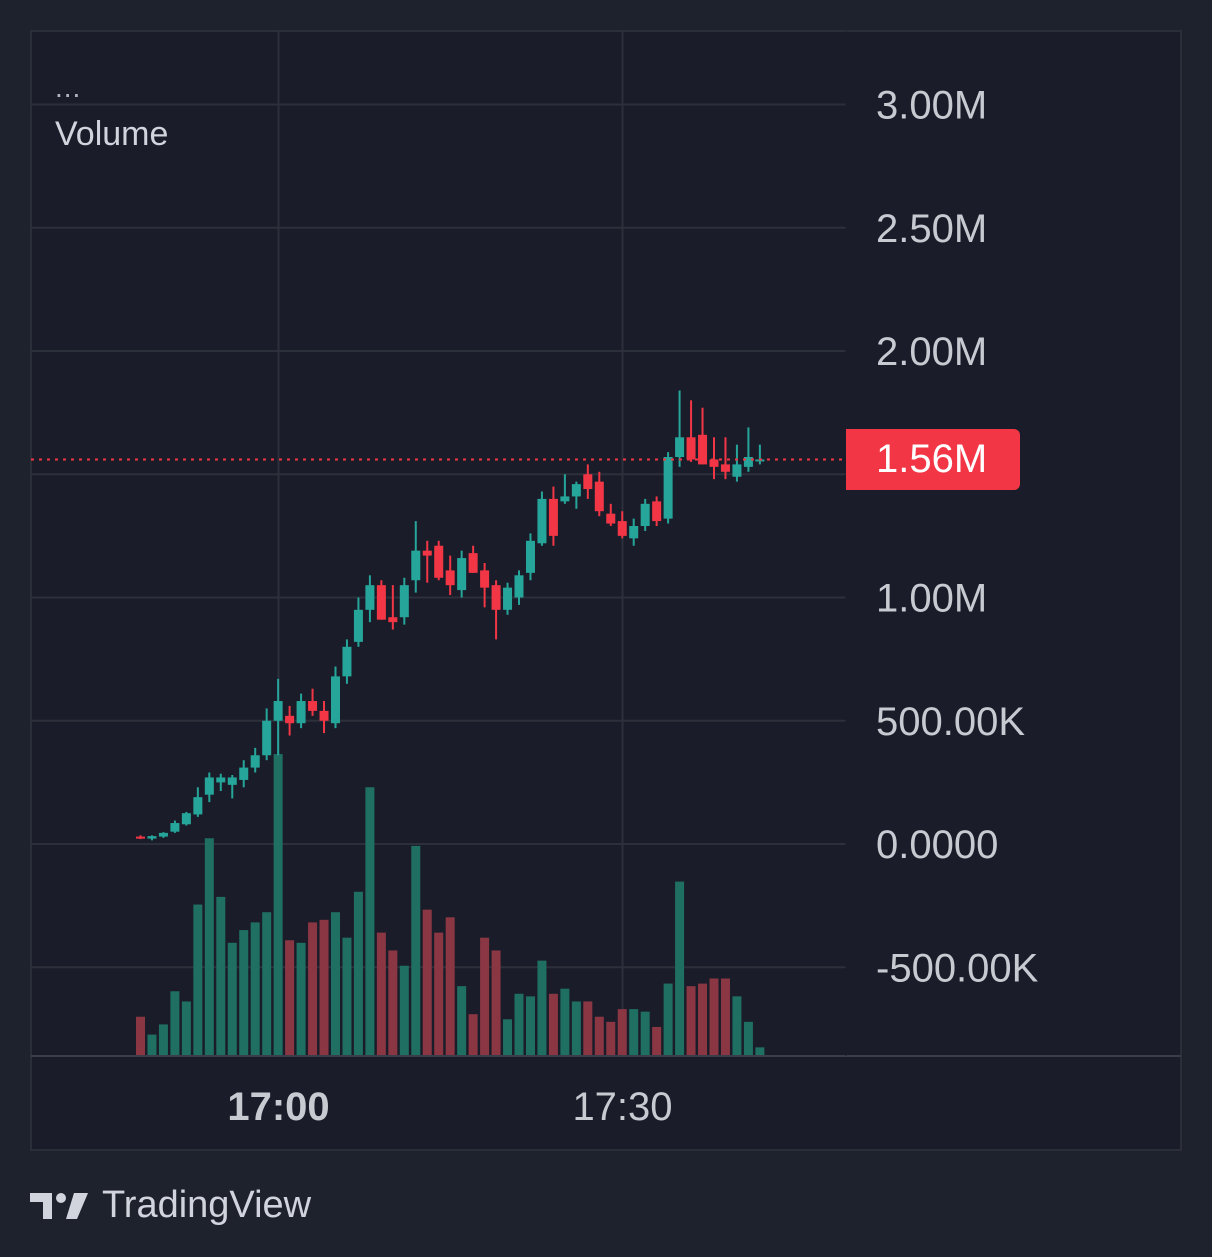  What do you see at coordinates (937, 845) in the screenshot?
I see `y-tick-label: 0.0000` at bounding box center [937, 845].